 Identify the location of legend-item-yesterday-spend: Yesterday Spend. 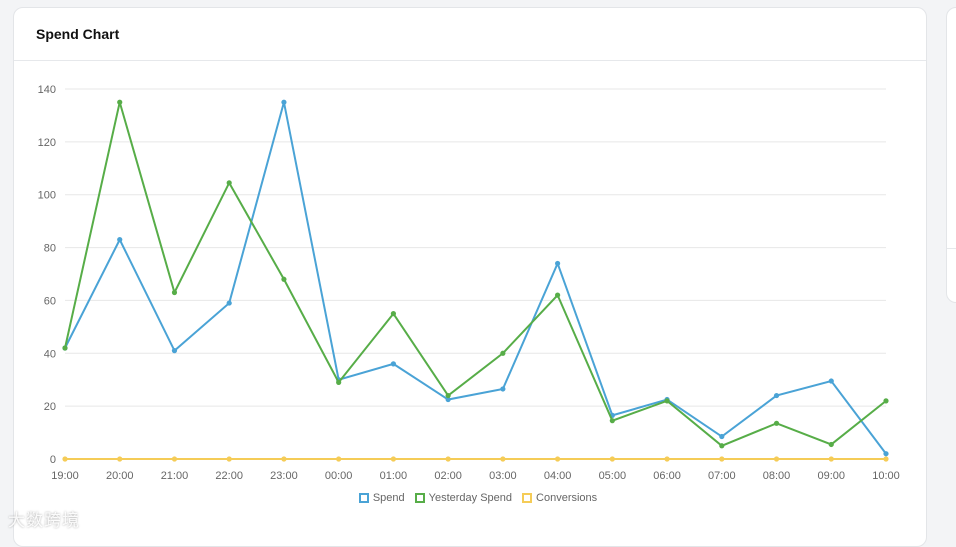
(463, 498).